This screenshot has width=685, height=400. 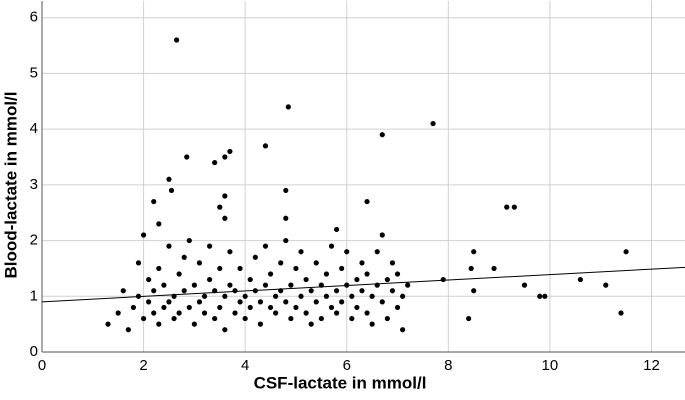 What do you see at coordinates (34, 184) in the screenshot?
I see `y-tick-label: 3` at bounding box center [34, 184].